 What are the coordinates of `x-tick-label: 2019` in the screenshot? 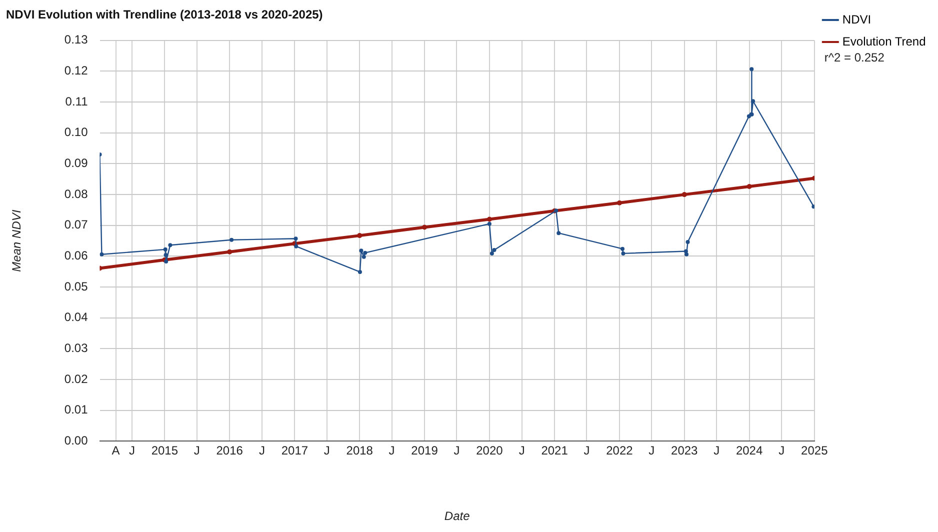 It's located at (424, 451).